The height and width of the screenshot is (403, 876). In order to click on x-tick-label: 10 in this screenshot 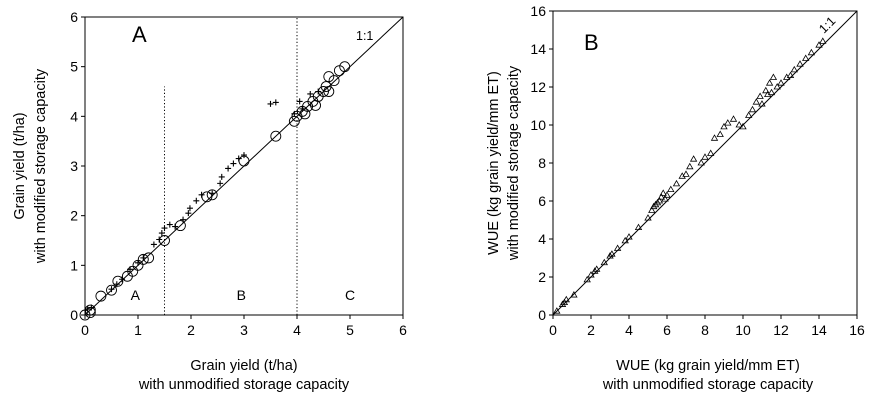, I will do `click(743, 330)`.